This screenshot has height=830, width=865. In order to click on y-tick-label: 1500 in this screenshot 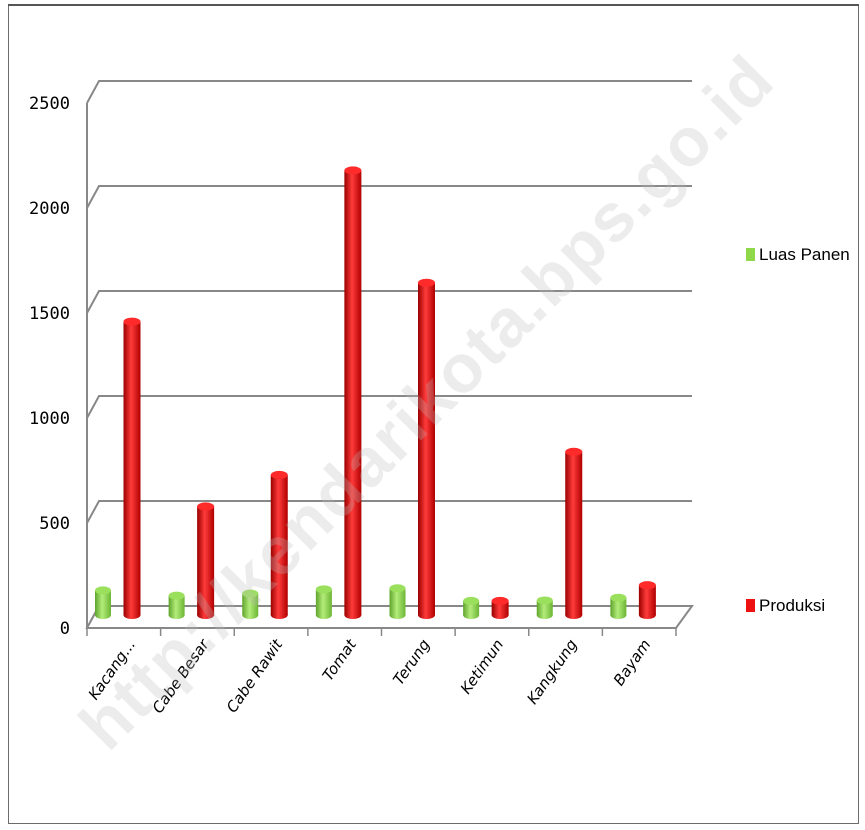, I will do `click(49, 314)`.